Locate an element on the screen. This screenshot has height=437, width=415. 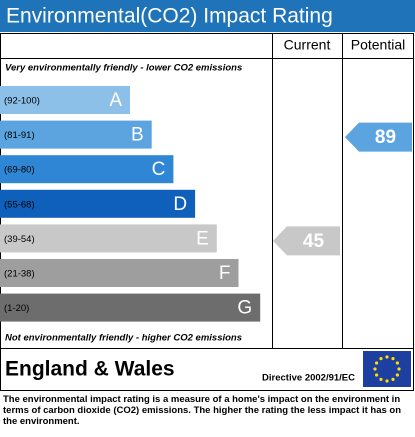
band-range: (39-54) is located at coordinates (19, 239).